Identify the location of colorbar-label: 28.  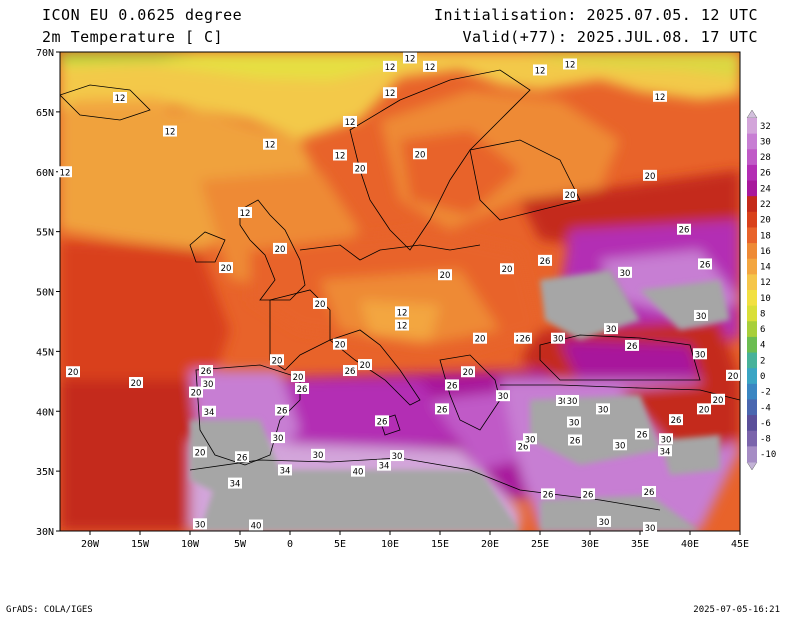
(765, 158).